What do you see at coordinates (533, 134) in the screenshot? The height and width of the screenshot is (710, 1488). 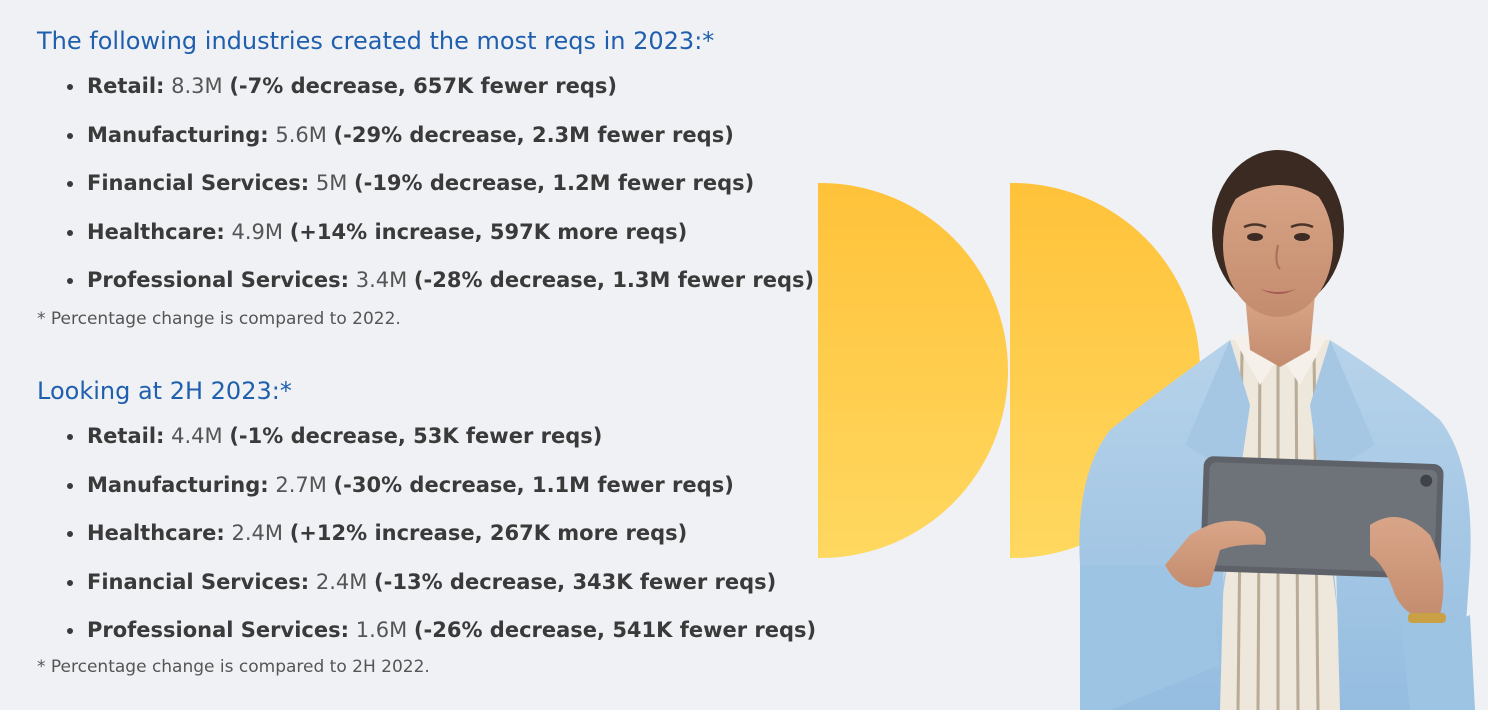 I see `change-text: (-29% decrease, 2.3M fewer reqs)` at bounding box center [533, 134].